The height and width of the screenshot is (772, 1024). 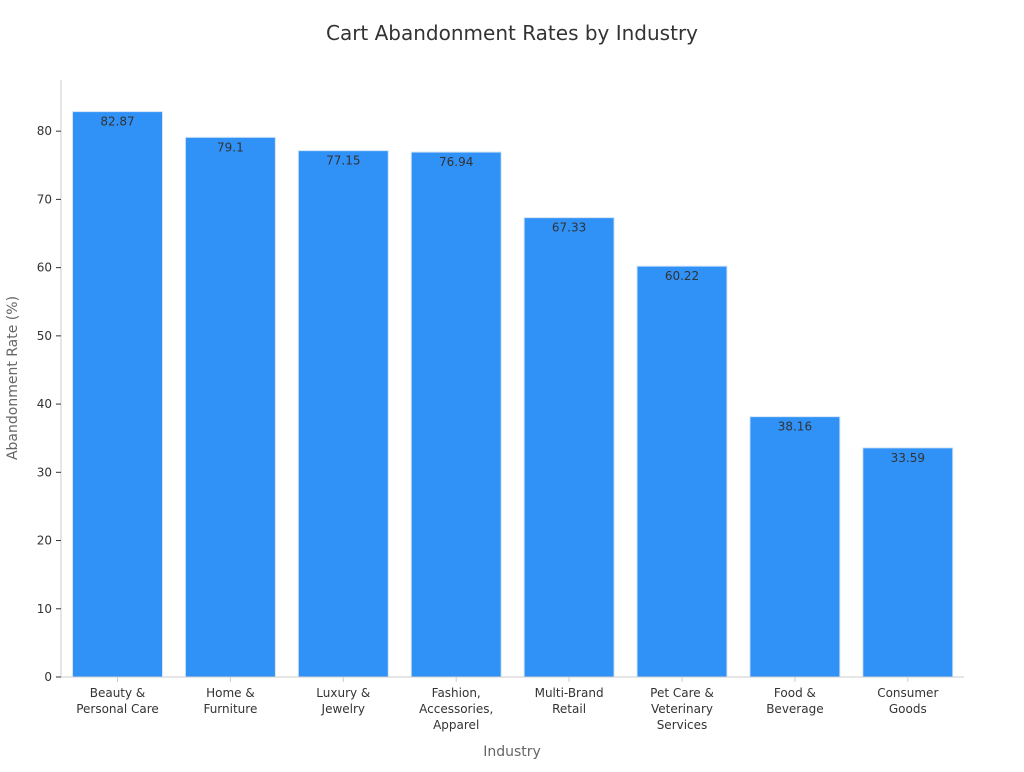 What do you see at coordinates (44, 541) in the screenshot?
I see `y-tick-label: 20` at bounding box center [44, 541].